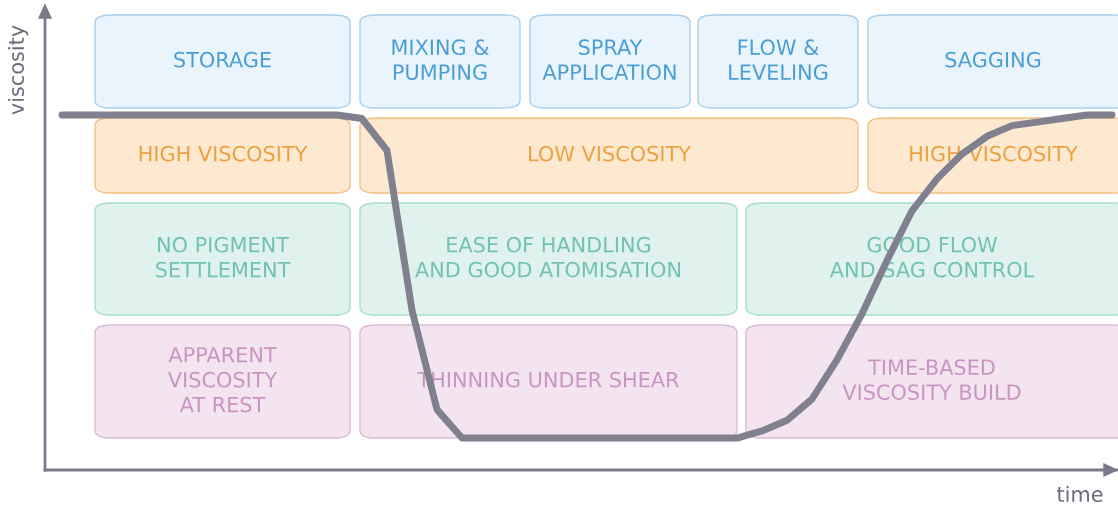 This screenshot has height=506, width=1118. Describe the element at coordinates (610, 153) in the screenshot. I see `annotation: LOW VISCOSITY` at that location.